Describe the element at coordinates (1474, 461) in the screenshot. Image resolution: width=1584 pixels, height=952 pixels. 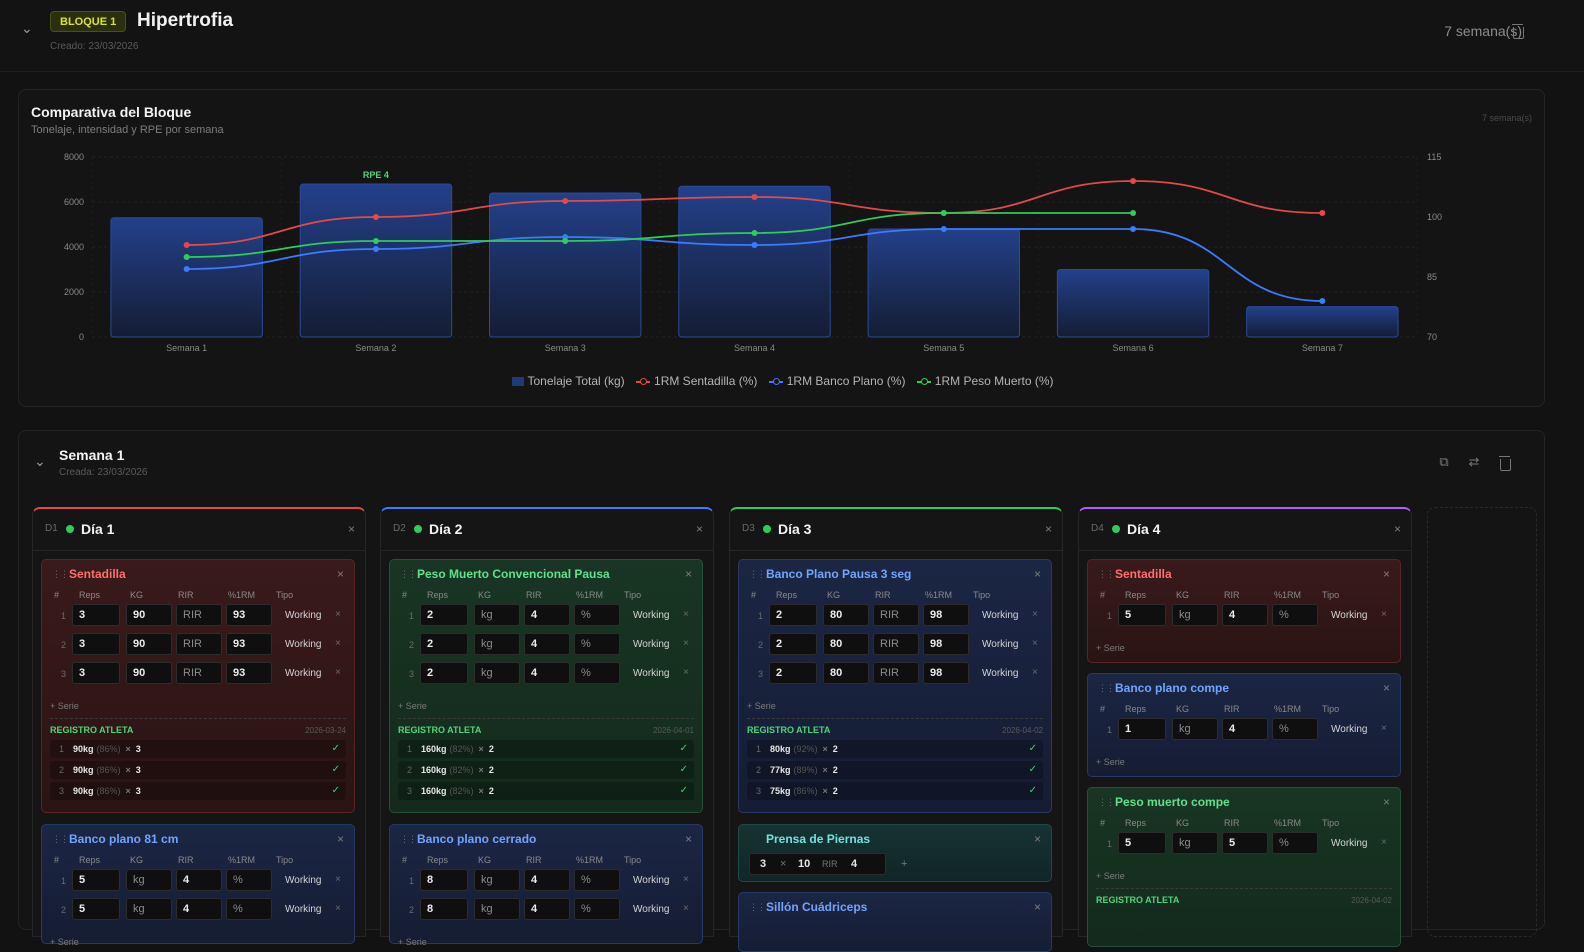
I see `swap-icon: ⇄` at that location.